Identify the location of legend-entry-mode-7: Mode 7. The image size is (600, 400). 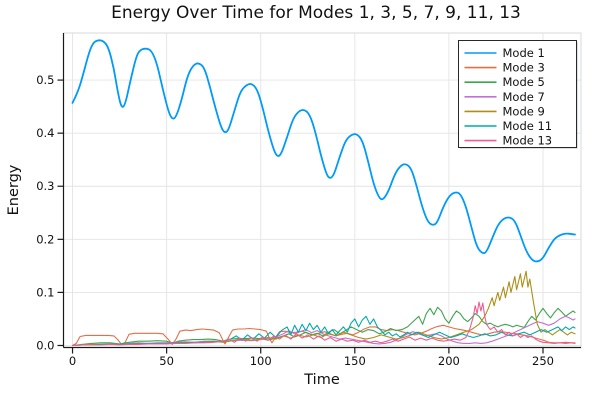
(524, 97).